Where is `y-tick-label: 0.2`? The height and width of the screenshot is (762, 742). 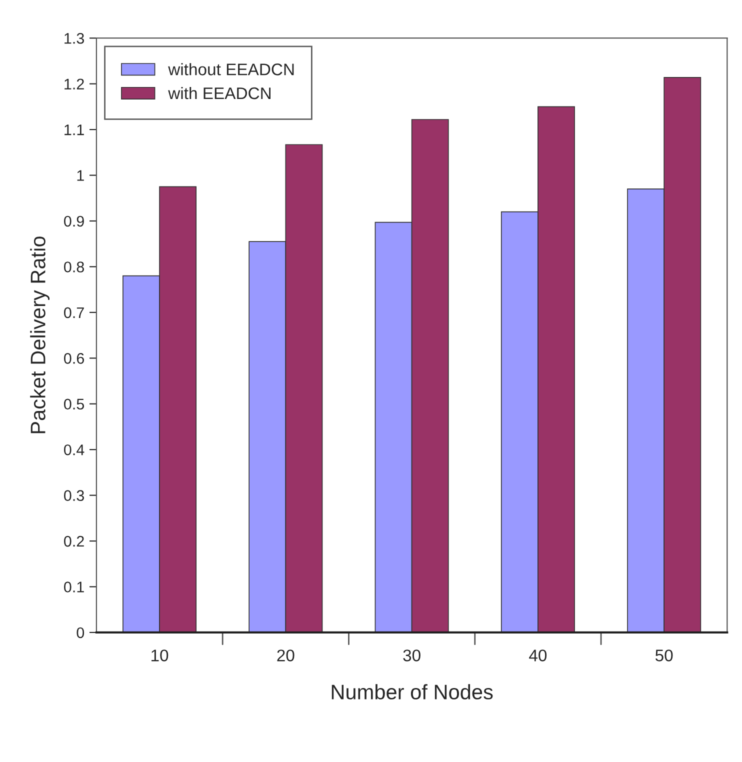
y-tick-label: 0.2 is located at coordinates (74, 541).